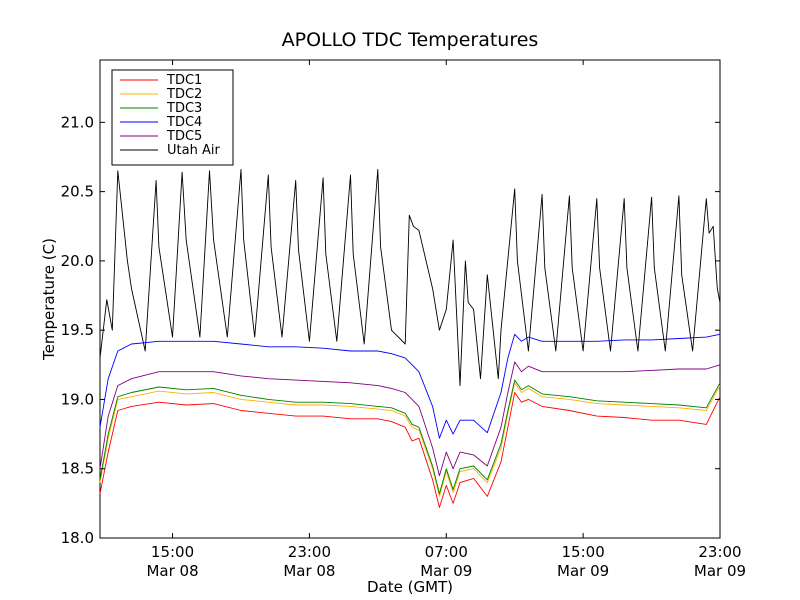 The height and width of the screenshot is (600, 800). I want to click on legend-label: TDC2, so click(184, 94).